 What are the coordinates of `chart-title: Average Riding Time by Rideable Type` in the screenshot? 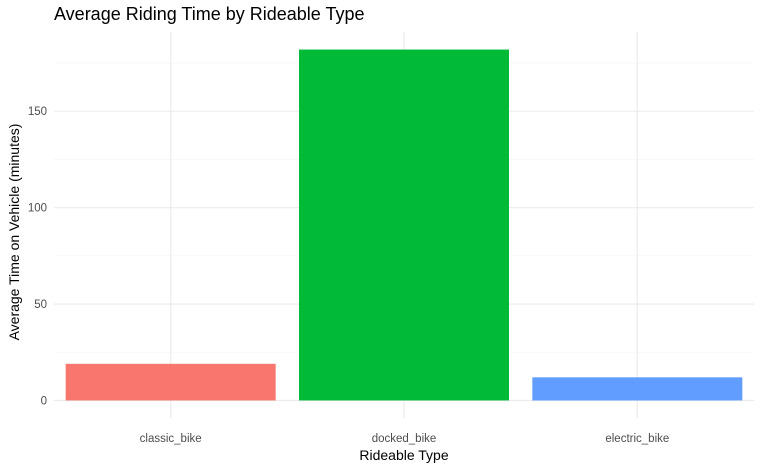 It's located at (209, 14).